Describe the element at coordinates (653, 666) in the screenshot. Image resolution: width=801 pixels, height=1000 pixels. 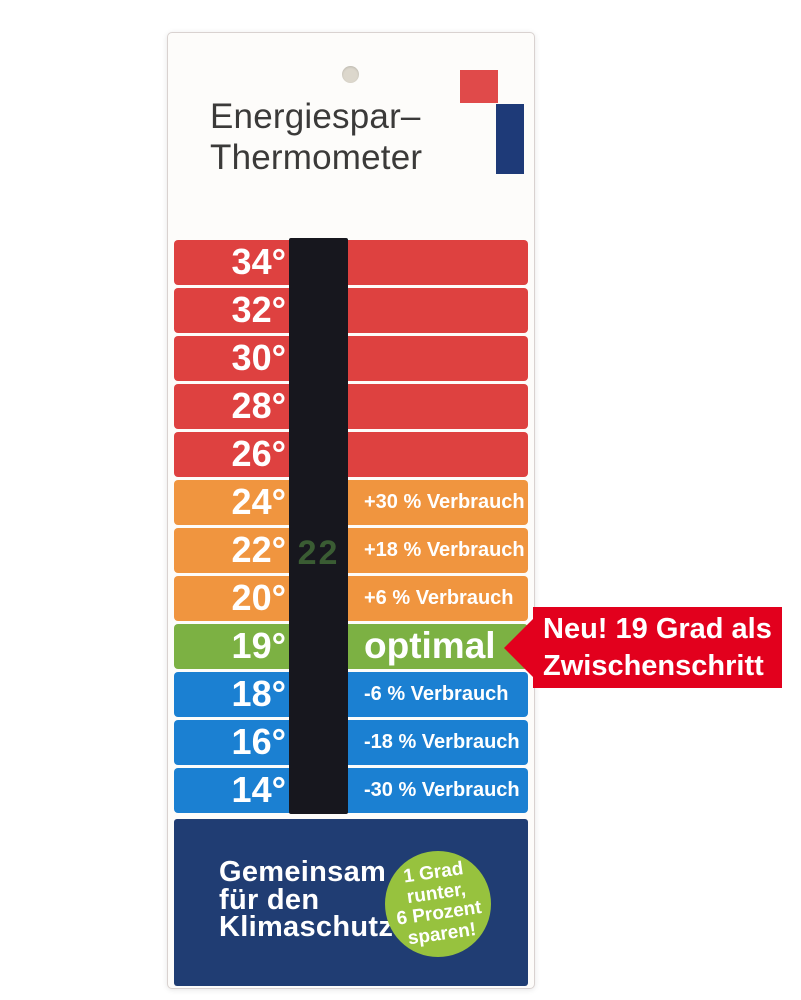
I see `banner-line-2: Zwischenschritt` at that location.